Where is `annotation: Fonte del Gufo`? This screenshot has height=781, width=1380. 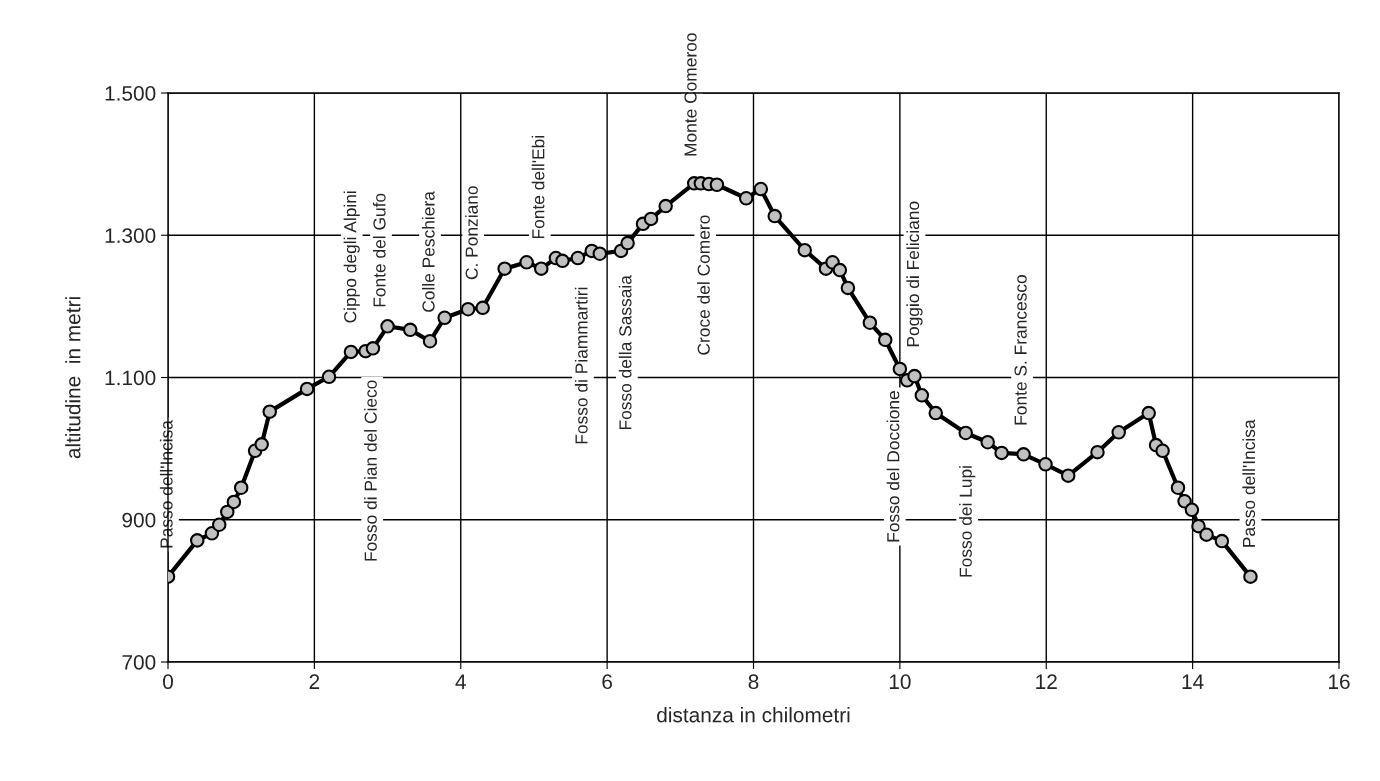 annotation: Fonte del Gufo is located at coordinates (379, 250).